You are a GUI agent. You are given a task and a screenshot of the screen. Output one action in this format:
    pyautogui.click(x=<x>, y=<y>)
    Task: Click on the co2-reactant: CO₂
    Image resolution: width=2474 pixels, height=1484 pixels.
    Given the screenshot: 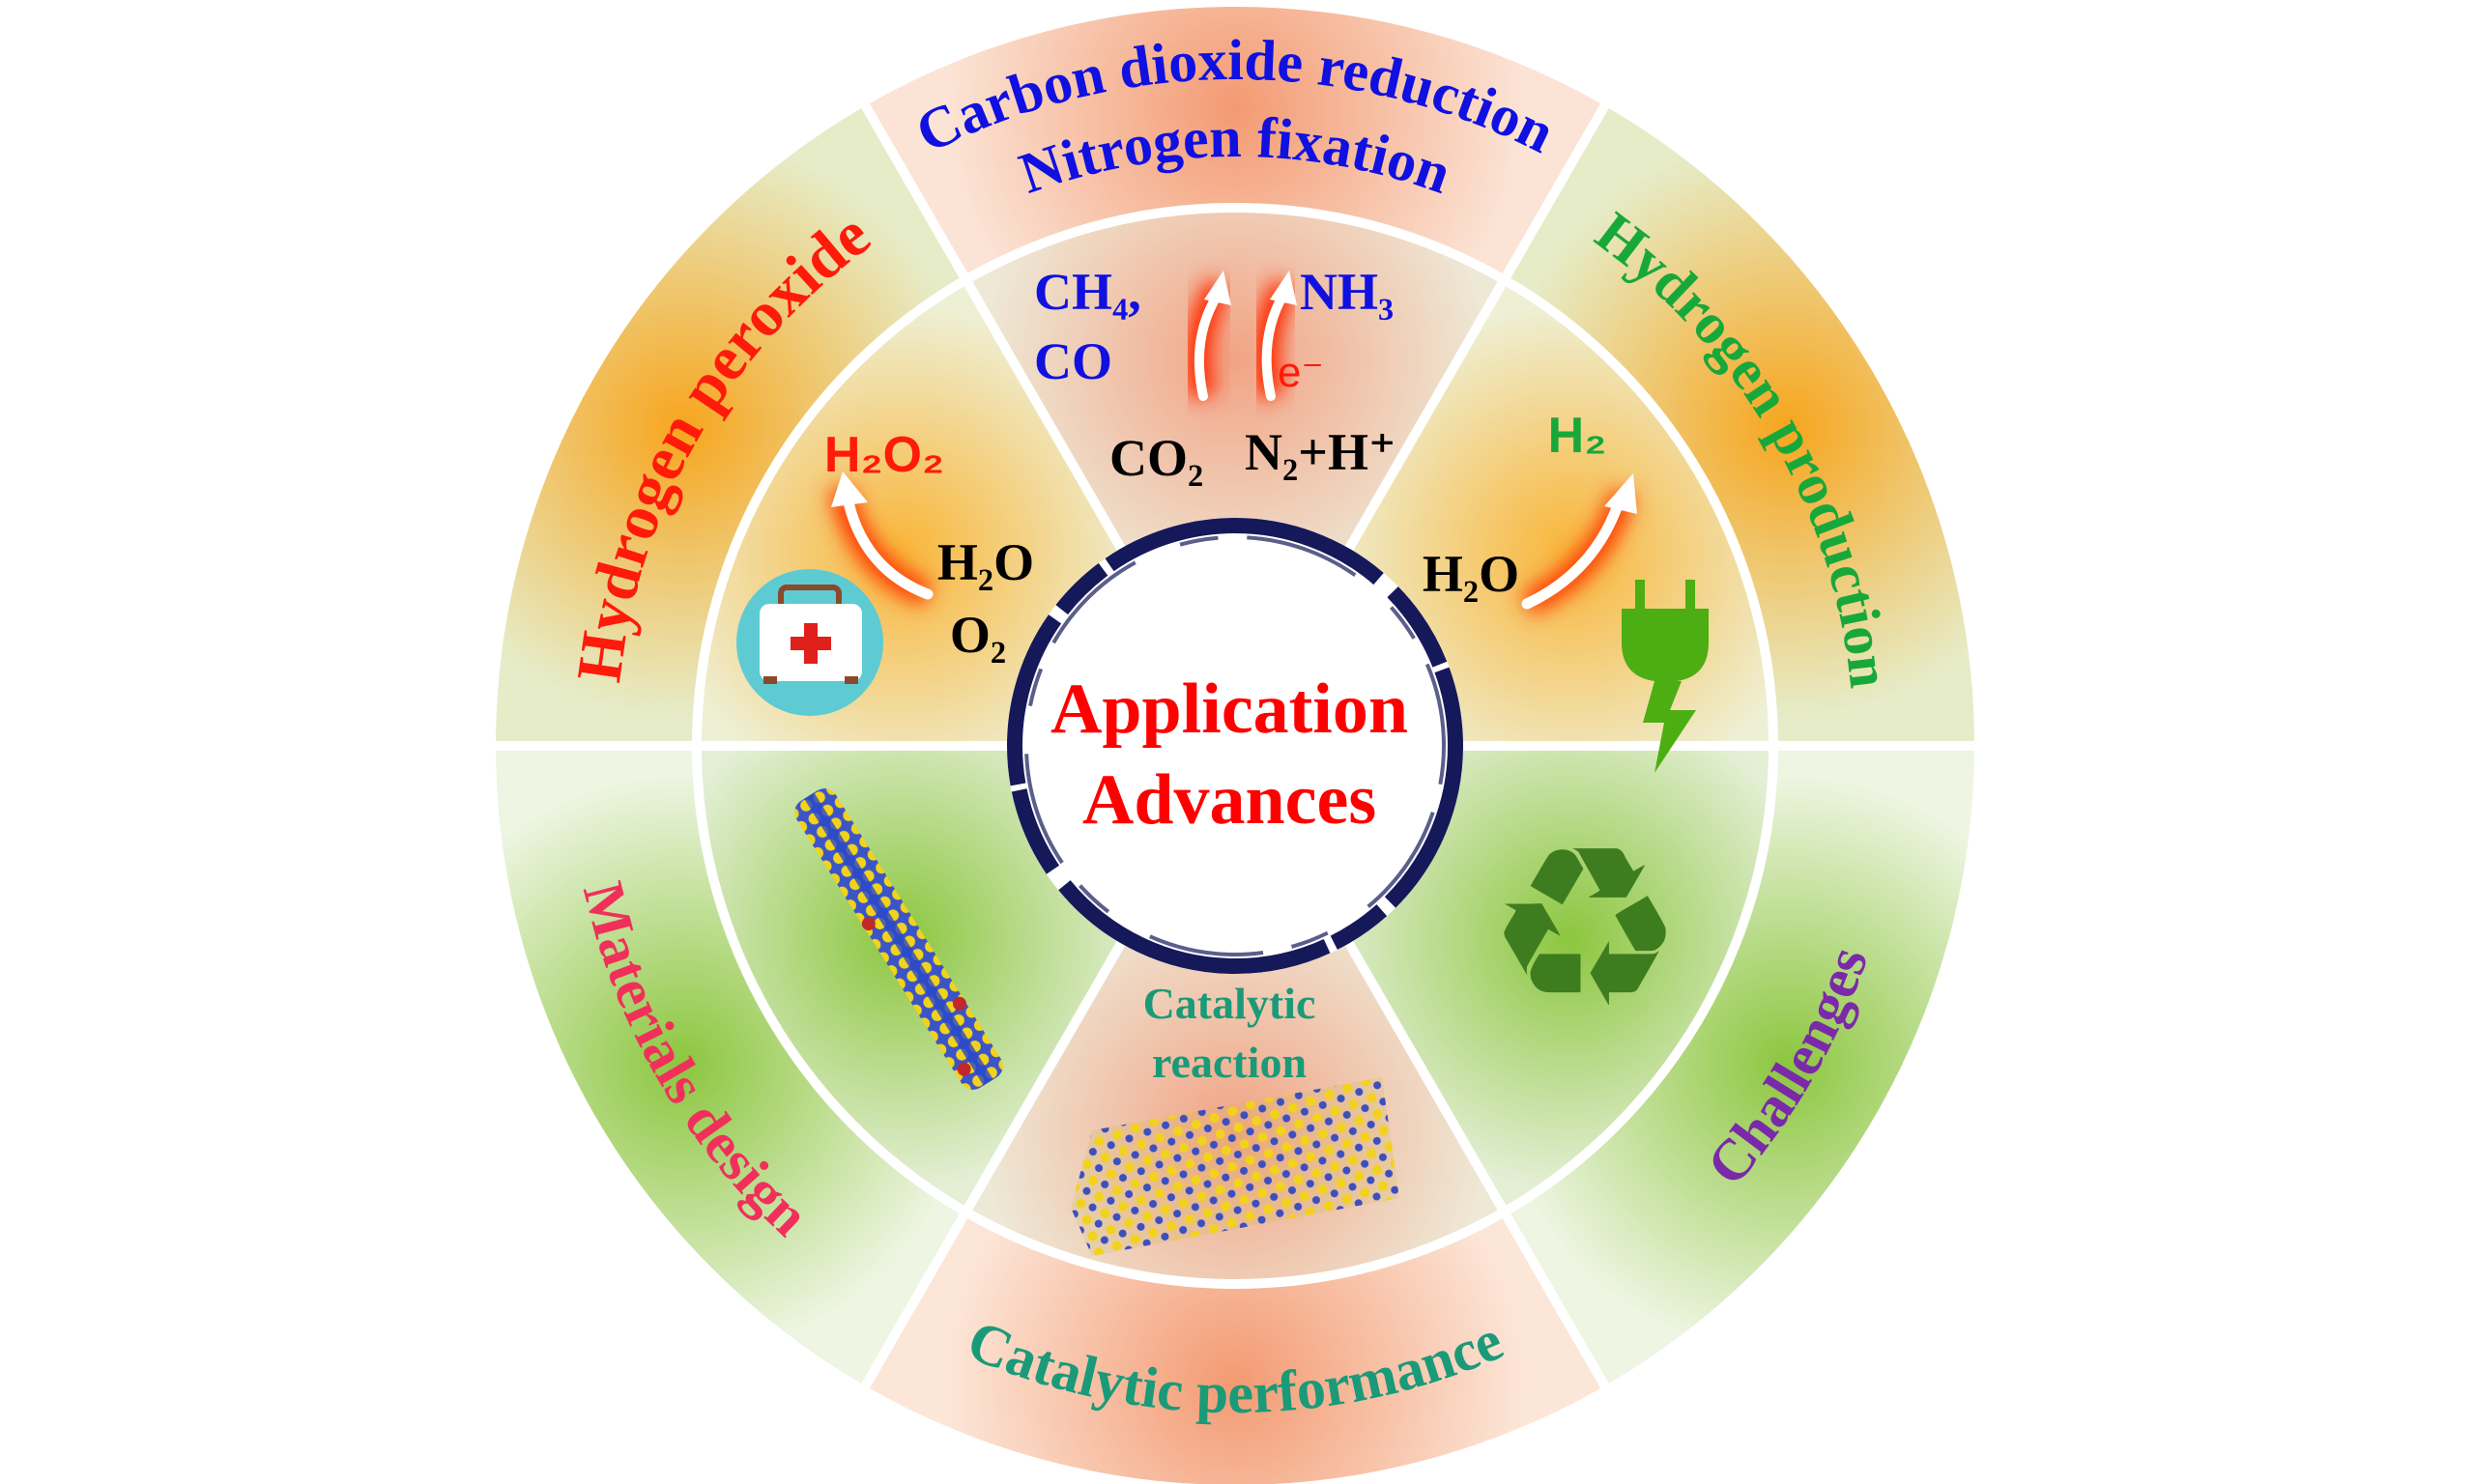 What is the action you would take?
    pyautogui.click(x=1156, y=458)
    